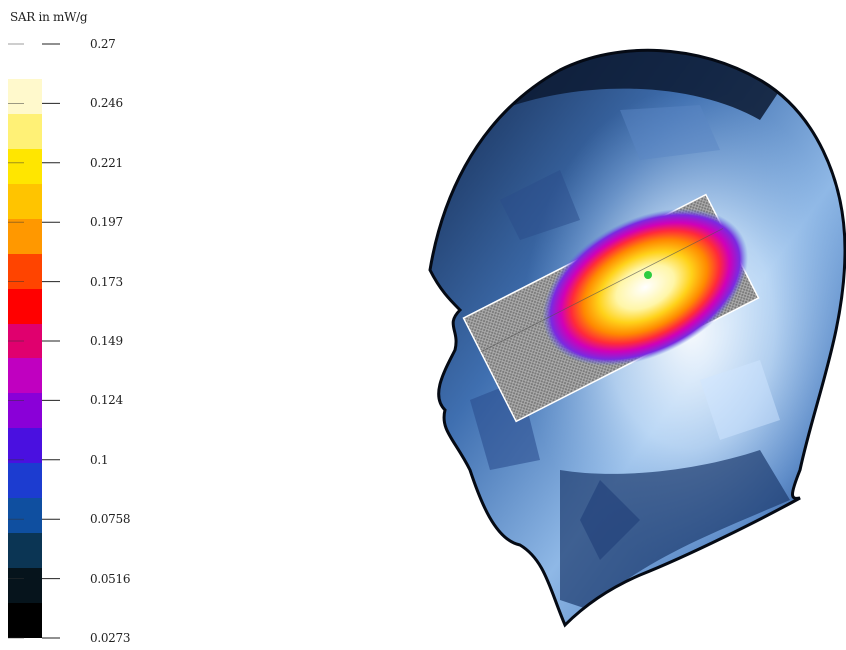 The image size is (846, 650). I want to click on colorbar-tick-label: 0.0273, so click(110, 638).